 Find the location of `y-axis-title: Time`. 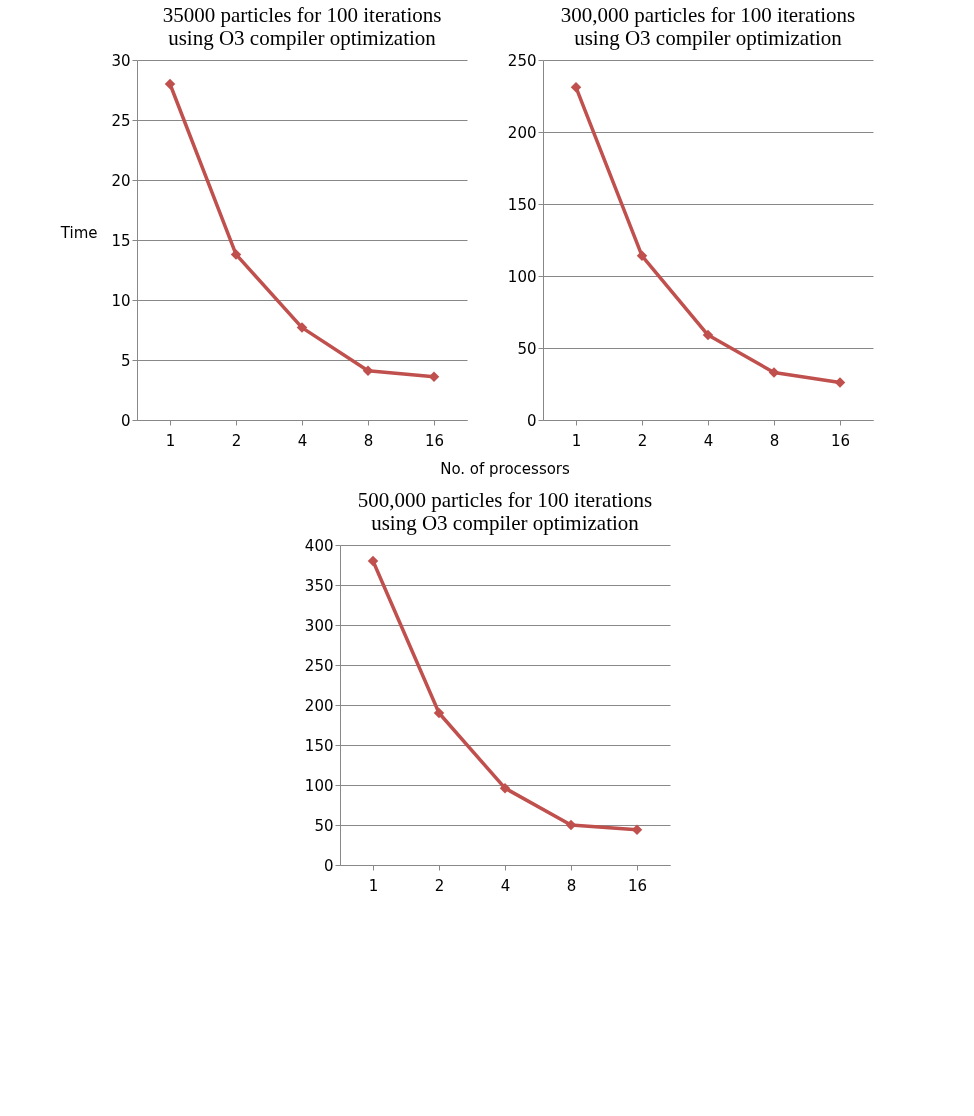

y-axis-title: Time is located at coordinates (78, 232).